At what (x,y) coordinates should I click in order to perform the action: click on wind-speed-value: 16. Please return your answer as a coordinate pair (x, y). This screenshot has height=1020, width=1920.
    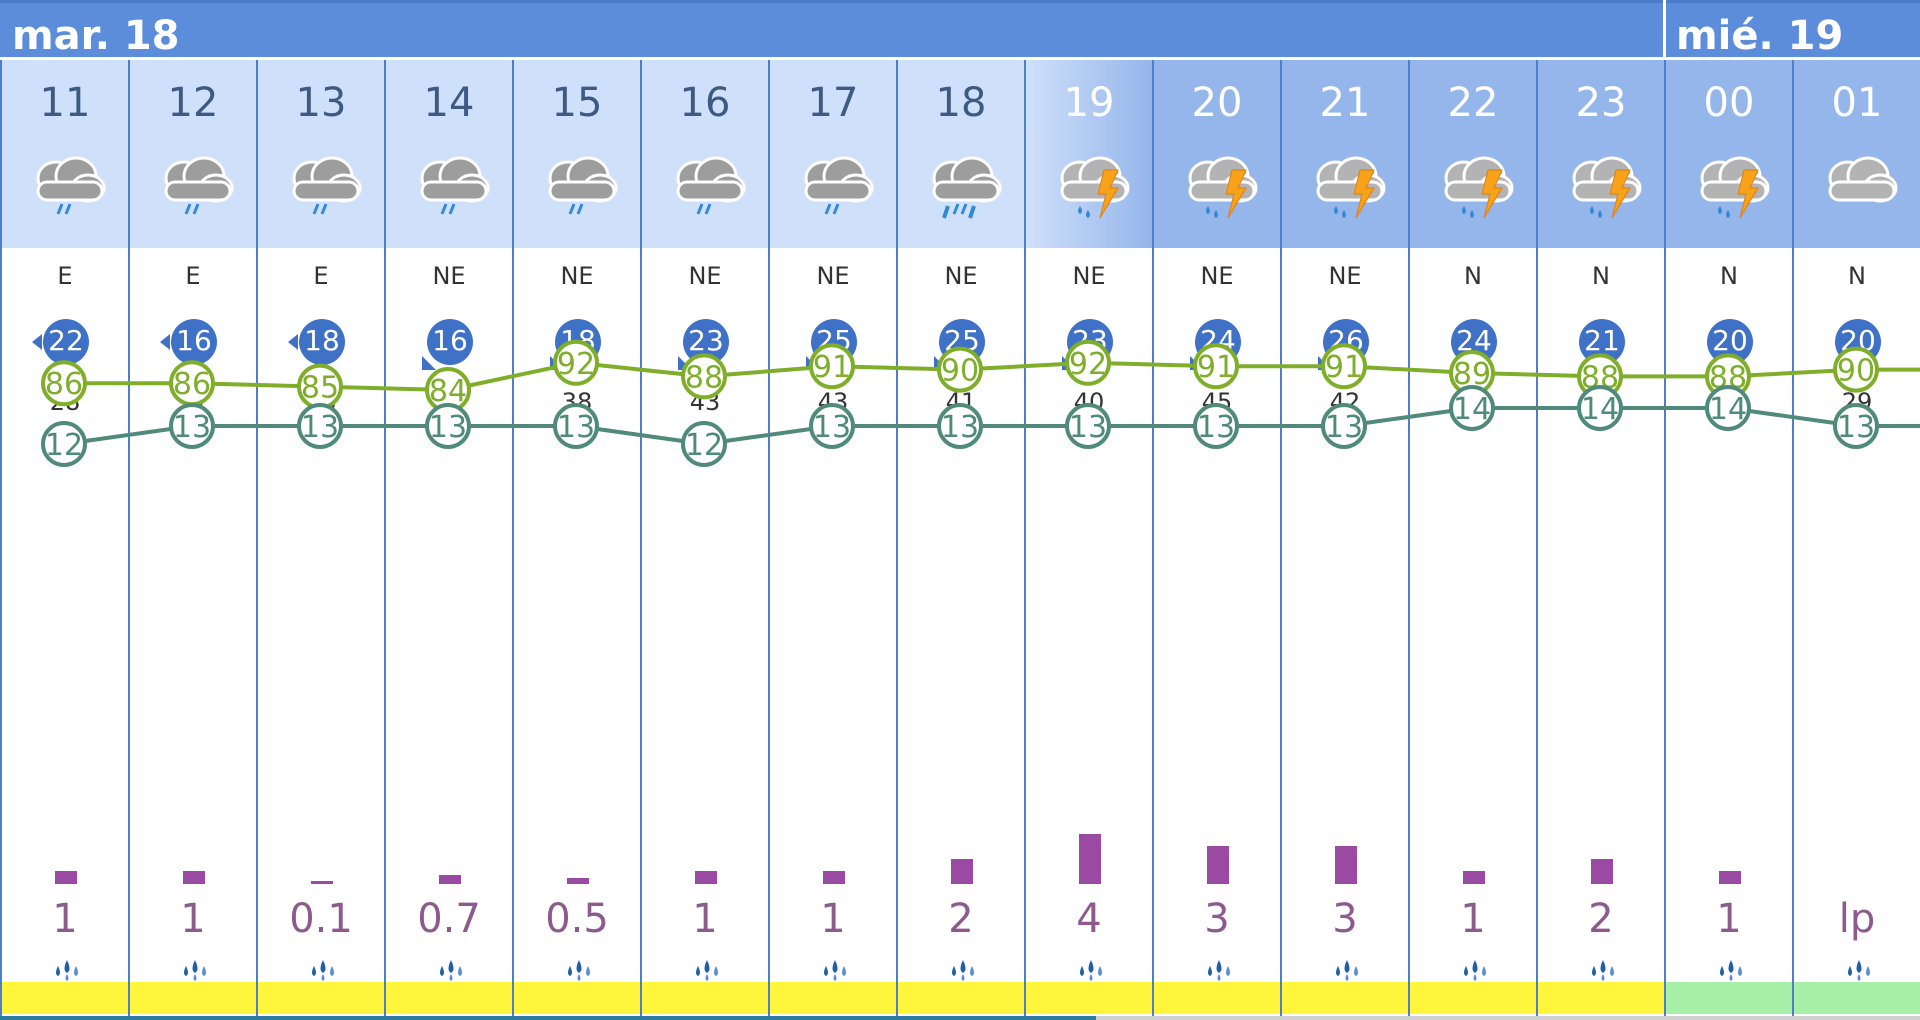
    Looking at the image, I should click on (450, 340).